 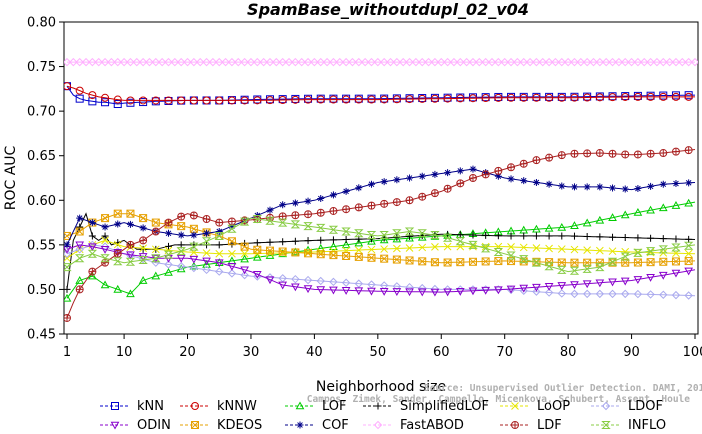 I want to click on legend-label: LOF, so click(x=334, y=406).